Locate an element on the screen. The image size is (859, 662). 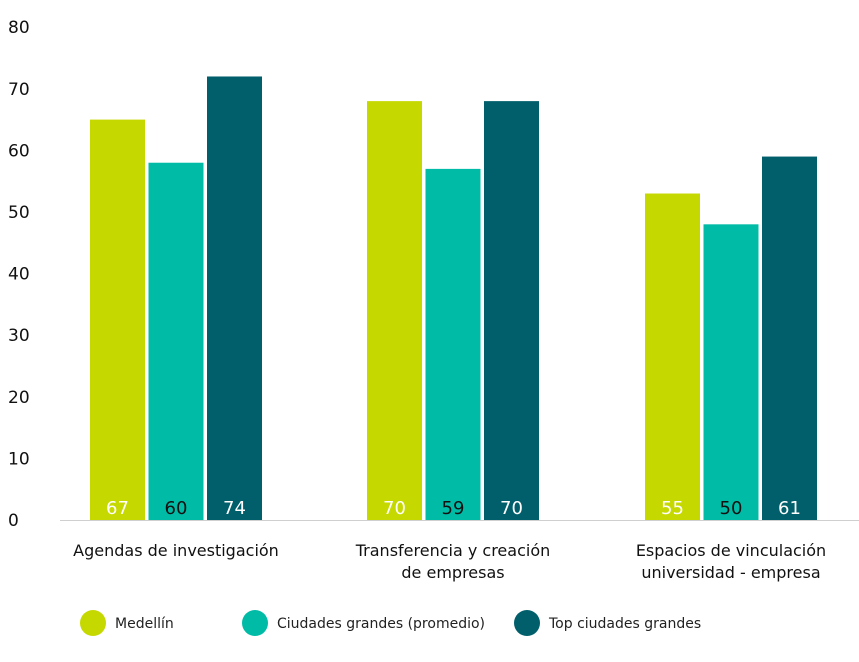
legend-label: Ciudades grandes (promedio) is located at coordinates (381, 624).